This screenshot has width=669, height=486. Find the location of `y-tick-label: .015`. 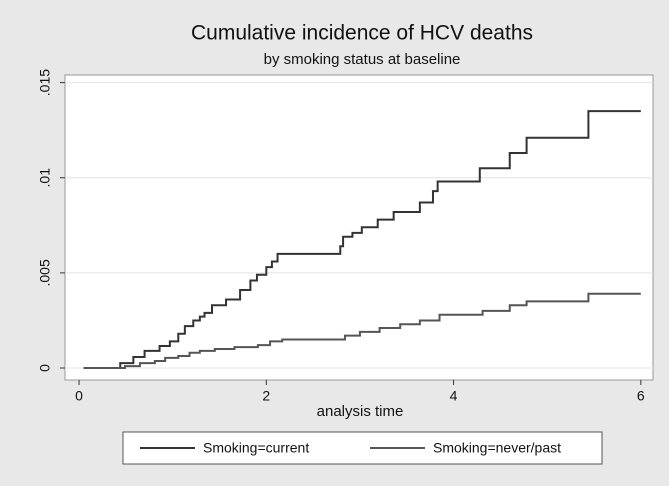

y-tick-label: .015 is located at coordinates (45, 82).